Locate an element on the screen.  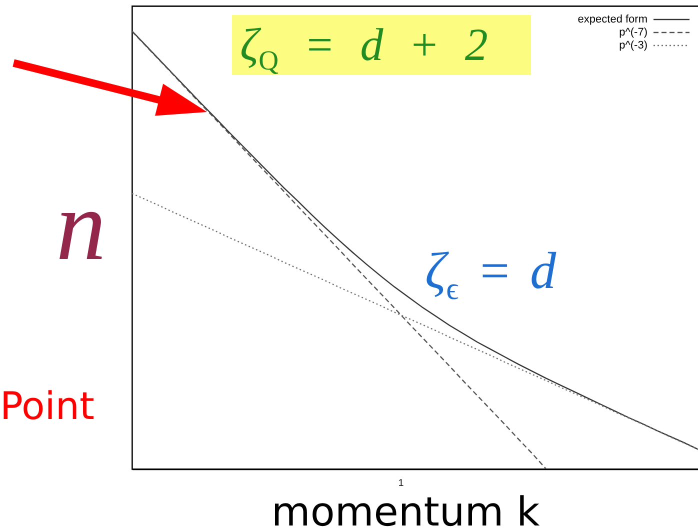
legend-label: expected form is located at coordinates (613, 20).